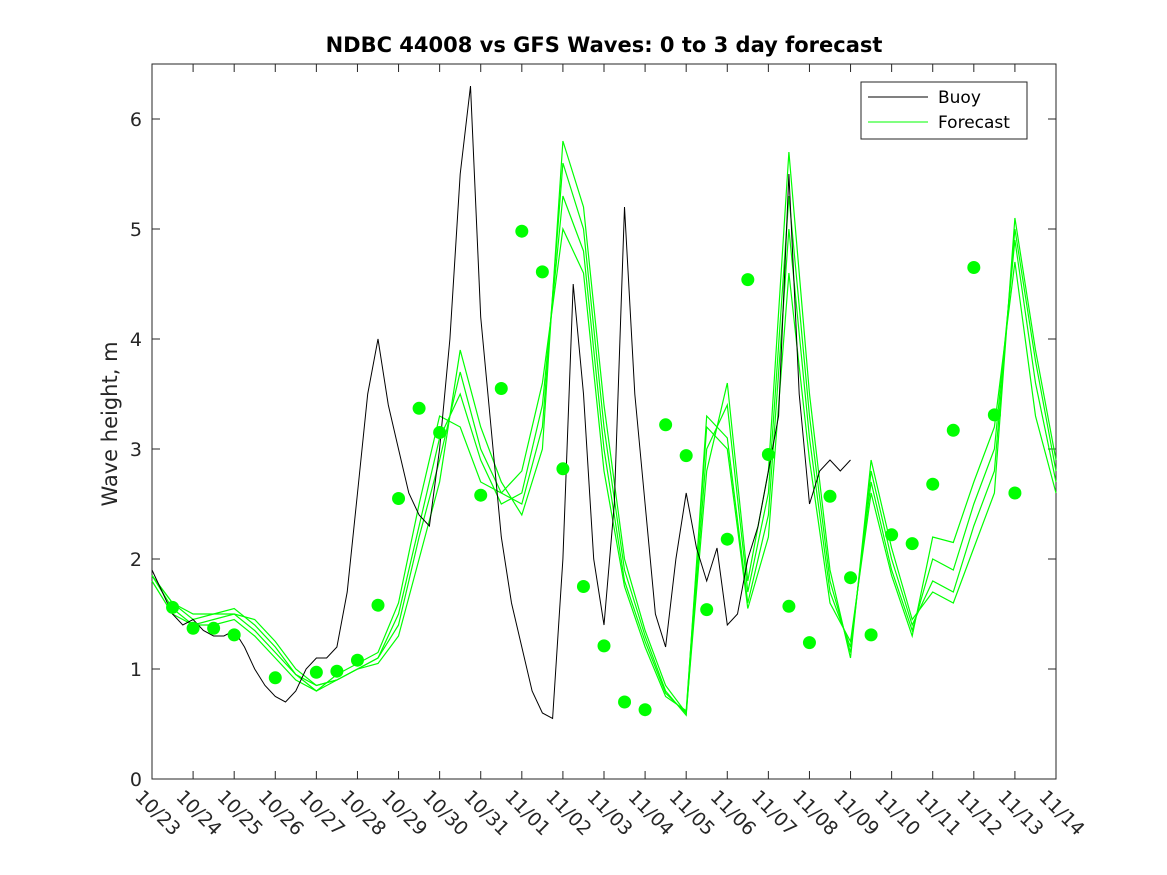 Image resolution: width=1167 pixels, height=875 pixels. Describe the element at coordinates (651, 813) in the screenshot. I see `x-tick-label: 11/04` at that location.